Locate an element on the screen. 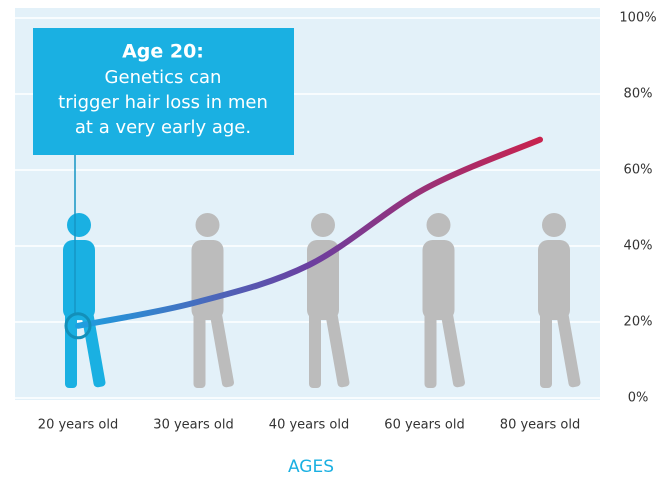 This screenshot has height=504, width=671. highlight-point is located at coordinates (78, 326).